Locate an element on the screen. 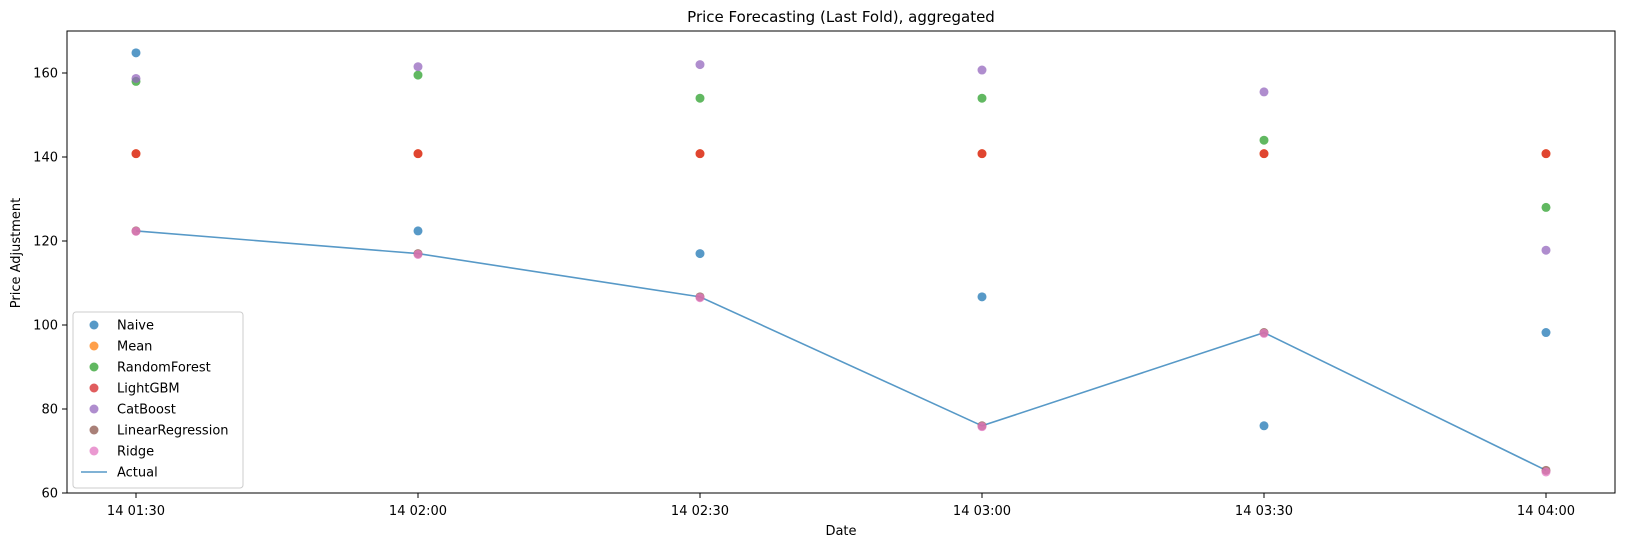  y-tick-label: 140 is located at coordinates (45, 158).